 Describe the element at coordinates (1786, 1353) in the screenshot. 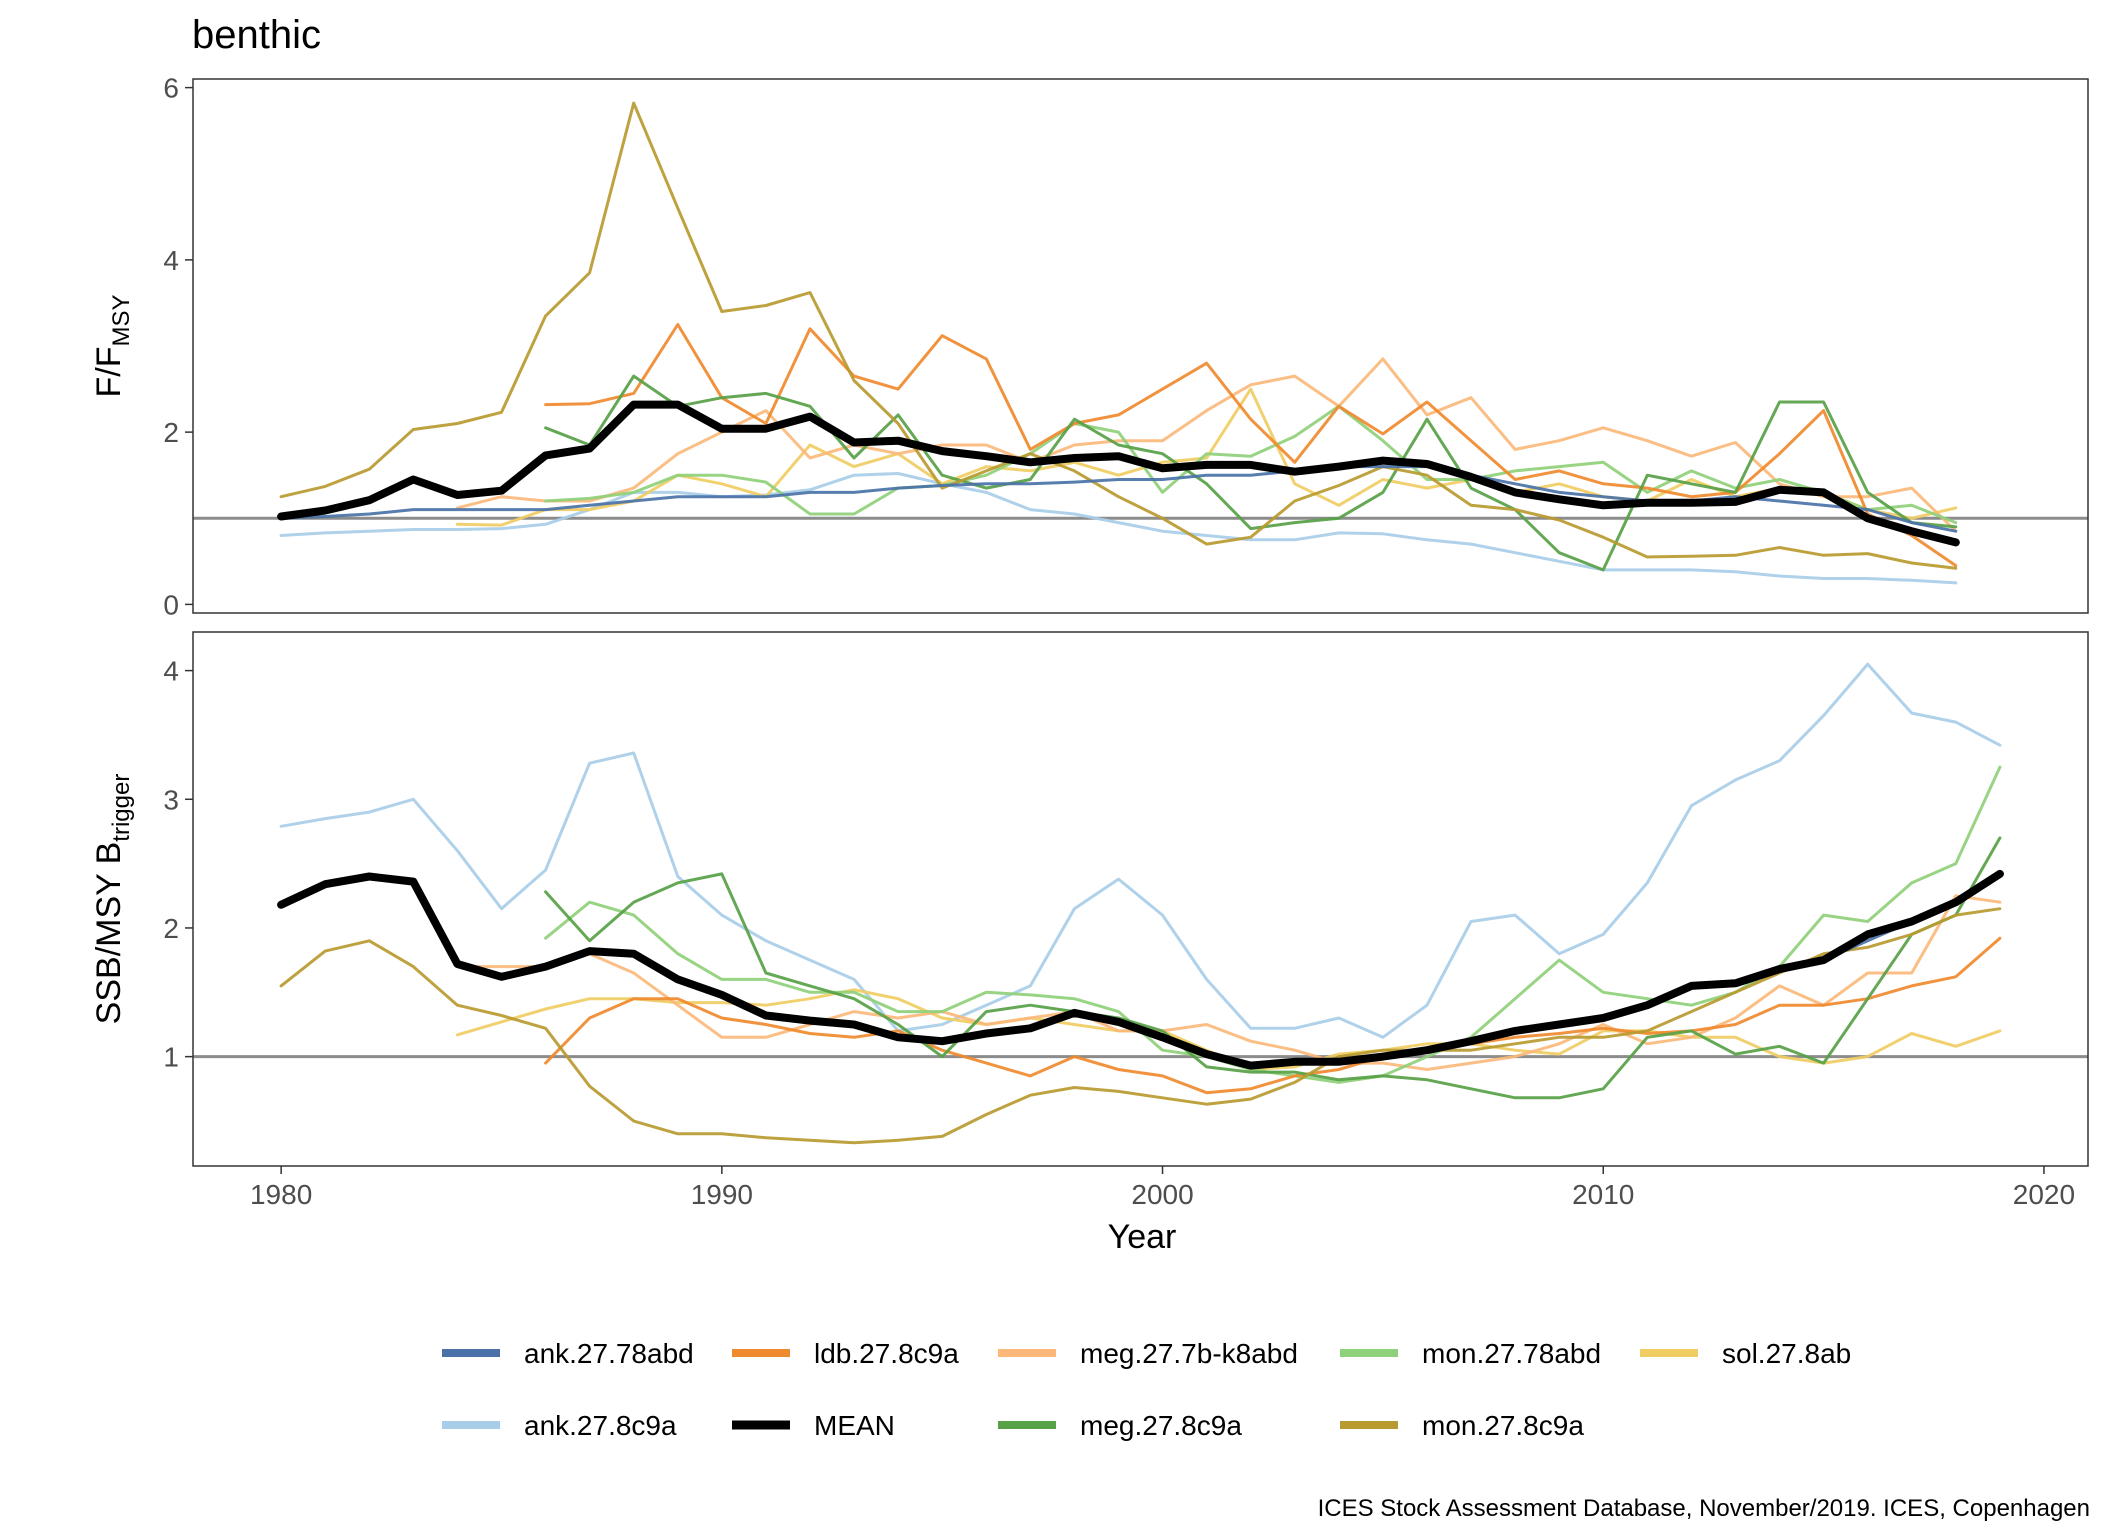

I see `legend-label: sol.27.8ab` at that location.